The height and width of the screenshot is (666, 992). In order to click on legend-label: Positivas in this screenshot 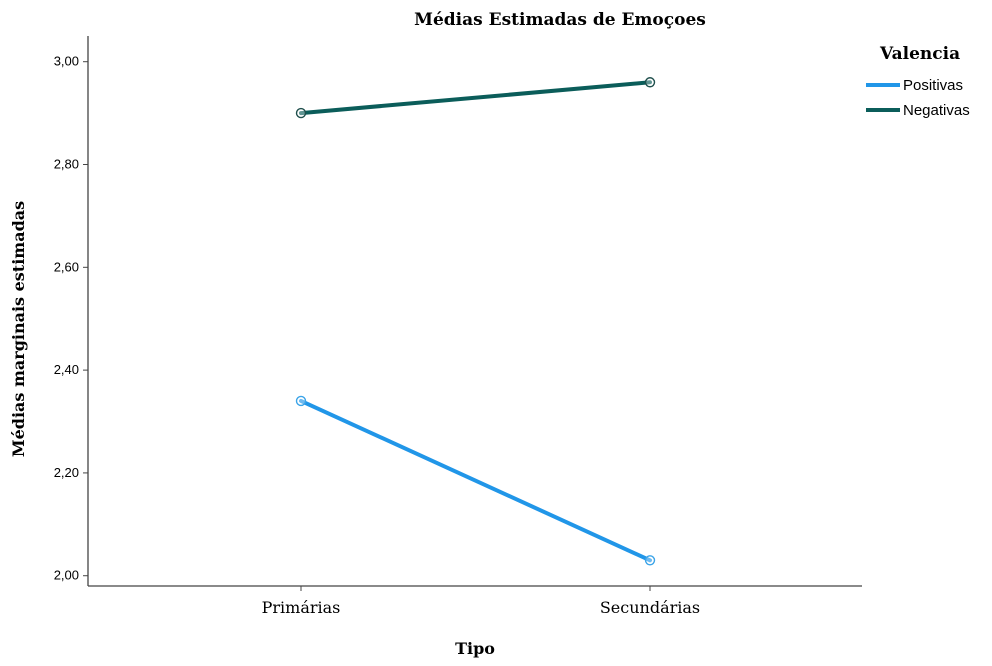, I will do `click(933, 85)`.